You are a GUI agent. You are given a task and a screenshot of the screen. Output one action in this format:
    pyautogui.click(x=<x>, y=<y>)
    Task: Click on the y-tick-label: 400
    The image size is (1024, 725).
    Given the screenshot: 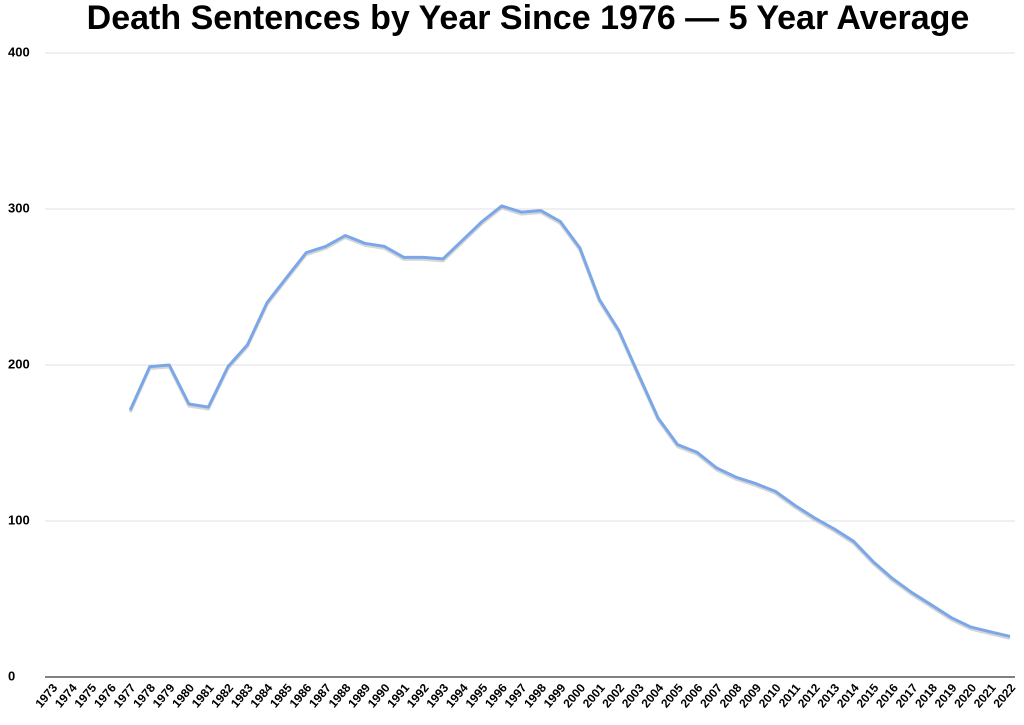 What is the action you would take?
    pyautogui.click(x=19, y=51)
    